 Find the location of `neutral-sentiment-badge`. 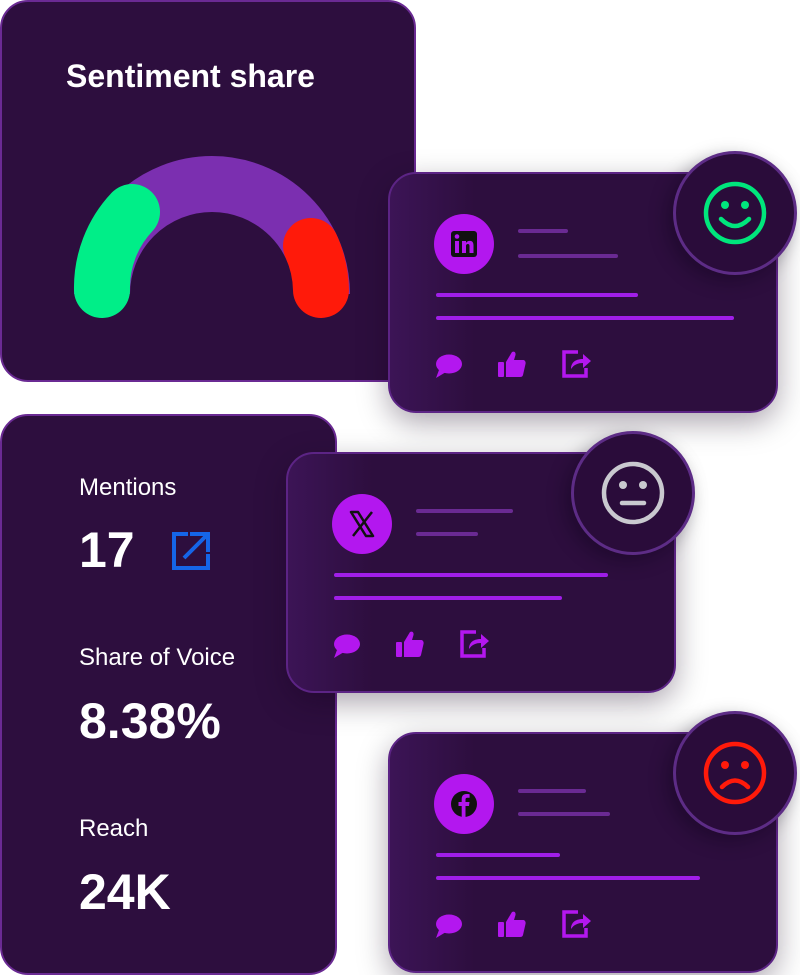

neutral-sentiment-badge is located at coordinates (633, 493).